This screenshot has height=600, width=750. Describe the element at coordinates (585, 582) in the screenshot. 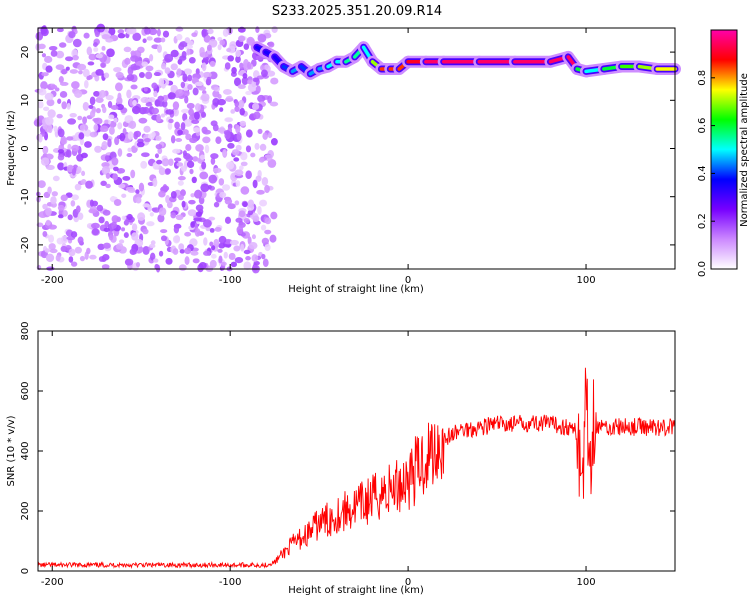

I see `x-tick-label: 100` at that location.